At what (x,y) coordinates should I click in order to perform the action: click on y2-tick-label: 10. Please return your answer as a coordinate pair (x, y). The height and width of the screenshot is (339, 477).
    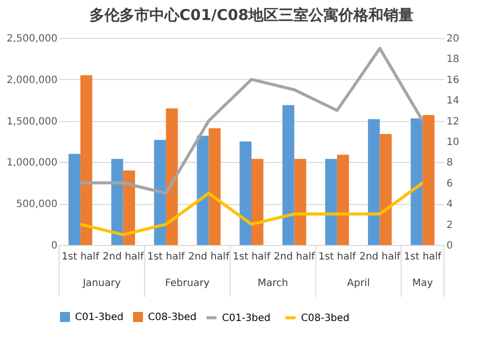
    Looking at the image, I should click on (453, 142).